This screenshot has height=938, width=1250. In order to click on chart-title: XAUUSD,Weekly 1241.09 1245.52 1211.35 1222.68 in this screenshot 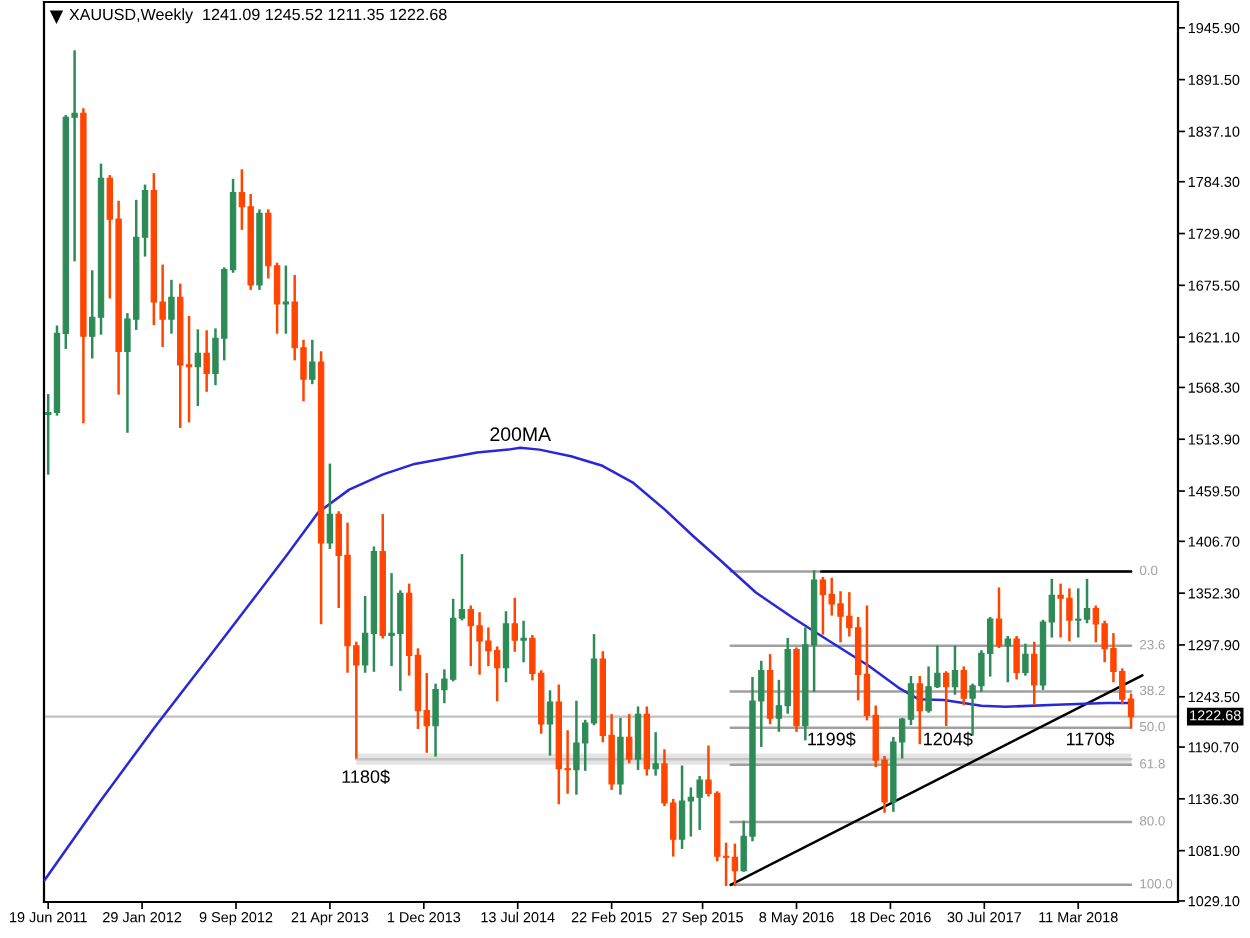, I will do `click(258, 16)`.